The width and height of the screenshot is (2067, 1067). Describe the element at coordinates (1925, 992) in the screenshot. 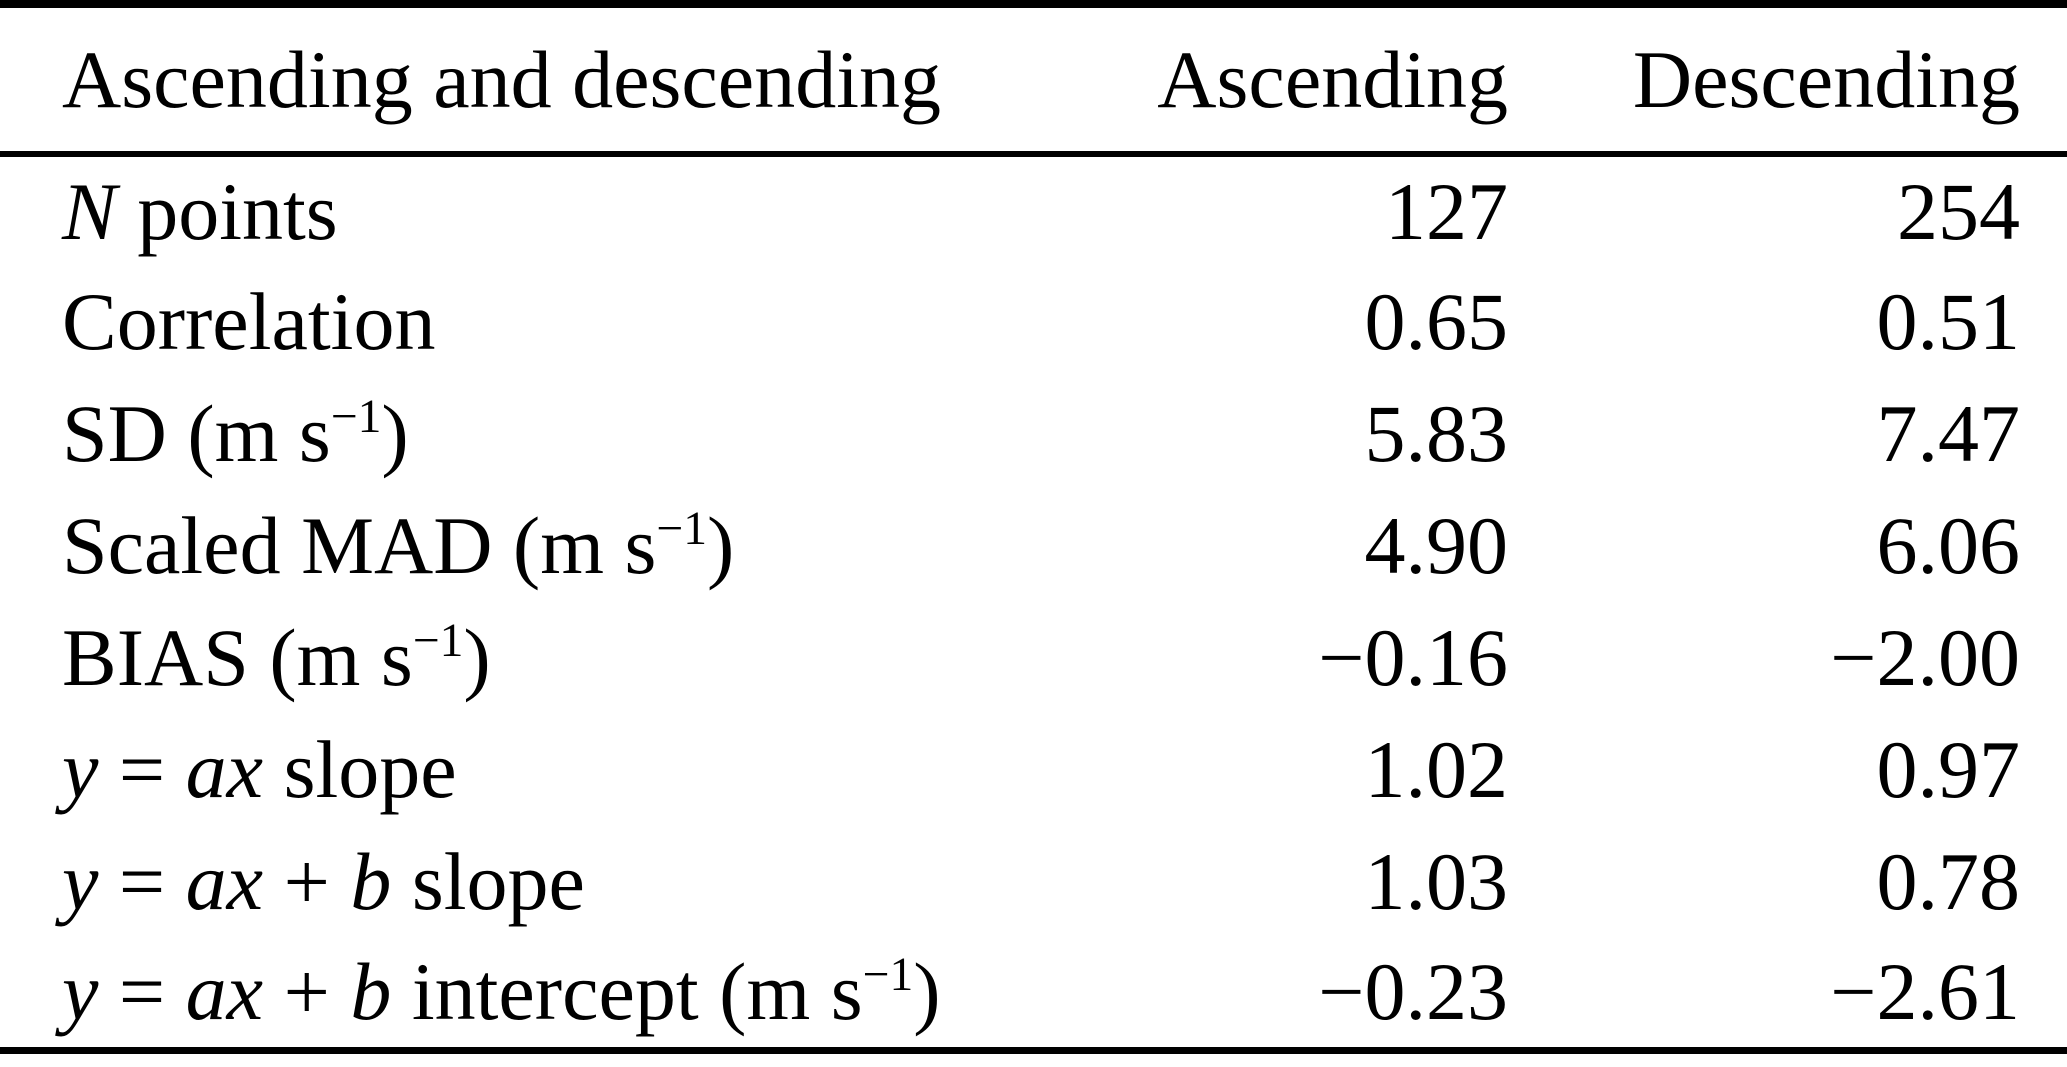

I see `descending-value: −2.61` at that location.